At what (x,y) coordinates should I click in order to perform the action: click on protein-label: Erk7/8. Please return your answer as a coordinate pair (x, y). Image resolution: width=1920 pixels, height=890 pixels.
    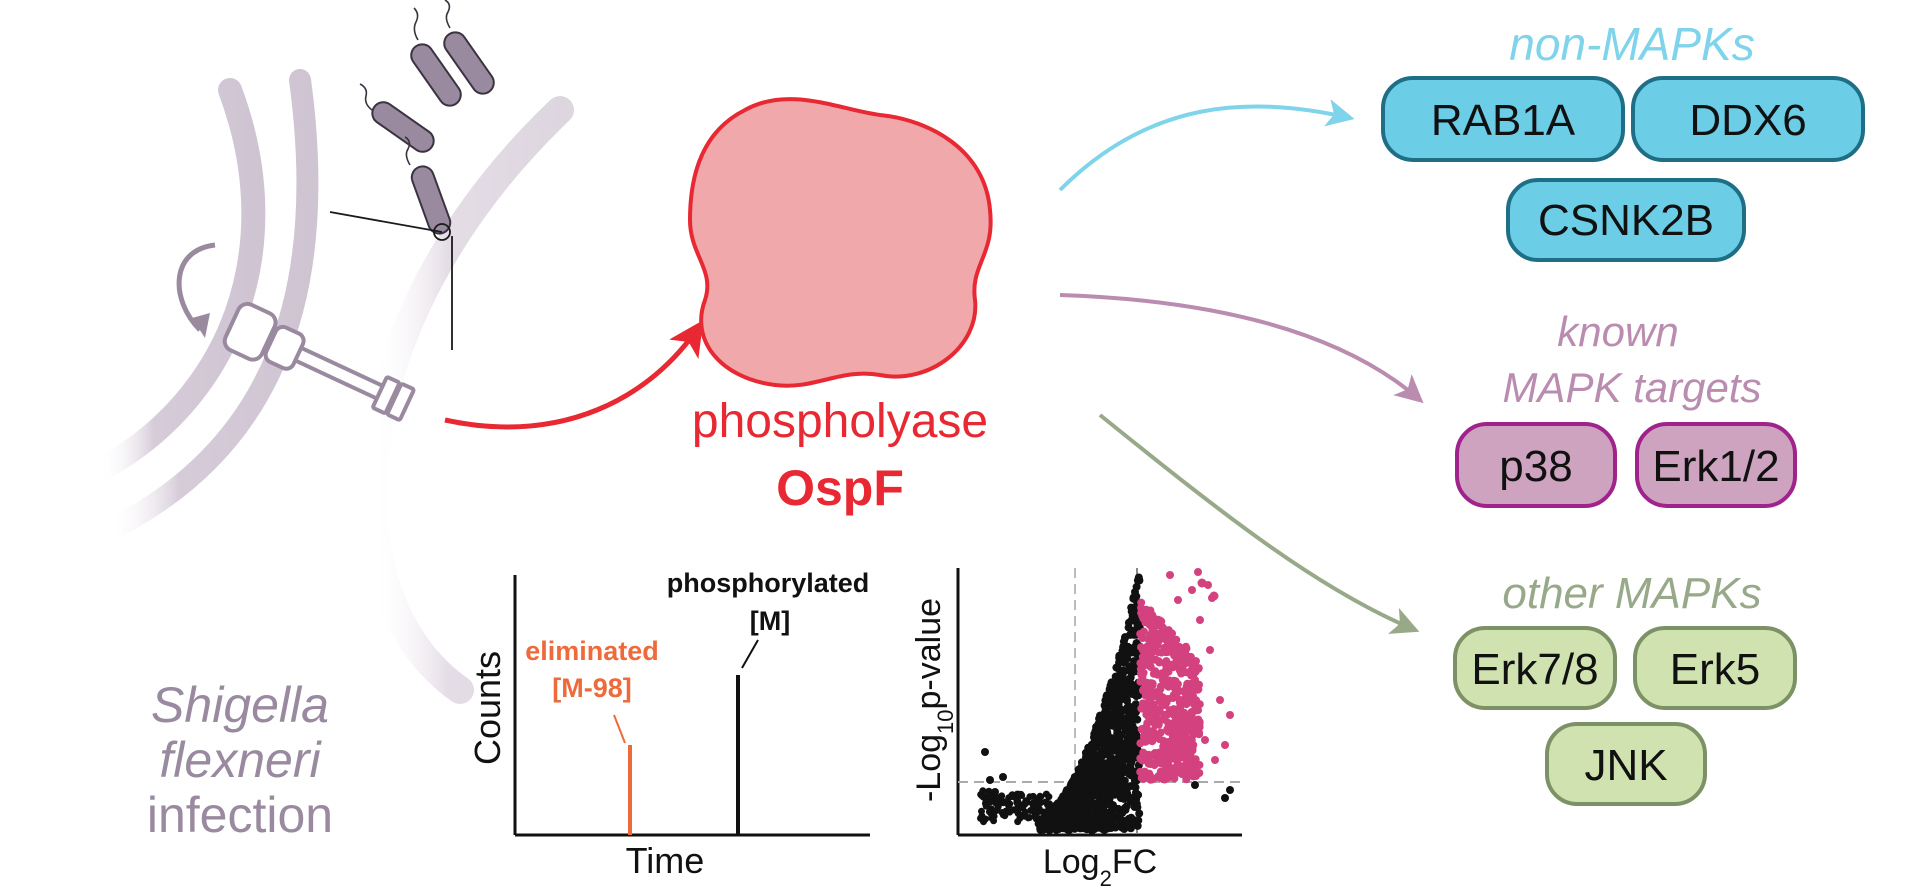
    Looking at the image, I should click on (1534, 669).